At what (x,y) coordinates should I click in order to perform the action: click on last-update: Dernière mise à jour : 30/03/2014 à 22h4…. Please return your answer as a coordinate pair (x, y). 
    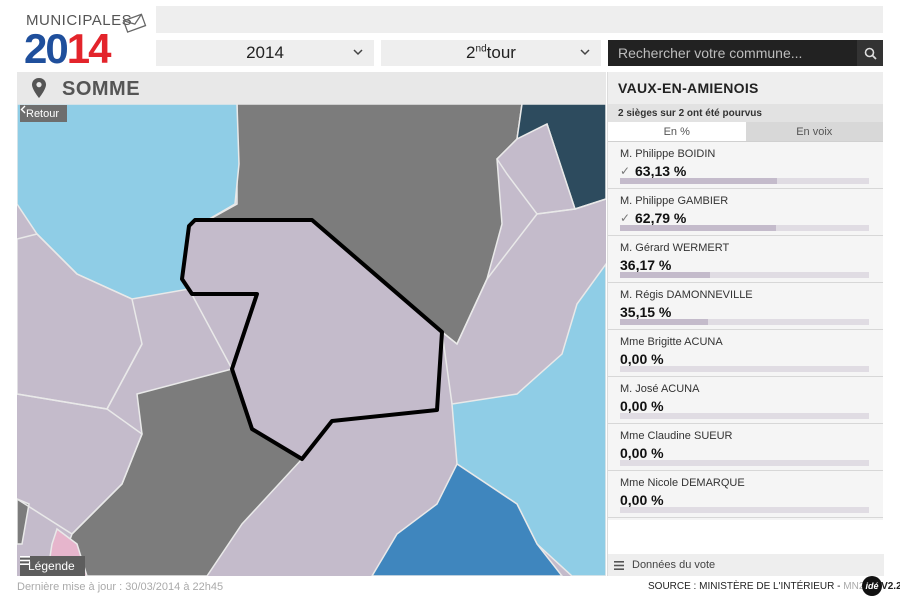
    Looking at the image, I should click on (120, 587).